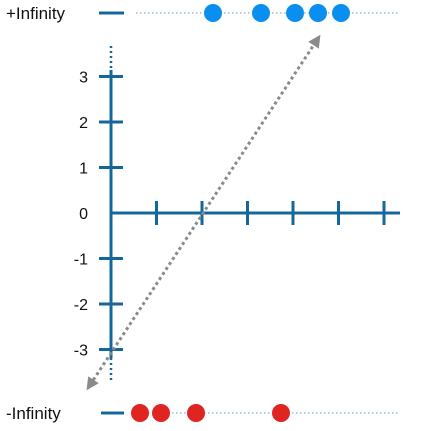 The height and width of the screenshot is (431, 435). Describe the element at coordinates (210, 413) in the screenshot. I see `minus-infinity-dots` at that location.